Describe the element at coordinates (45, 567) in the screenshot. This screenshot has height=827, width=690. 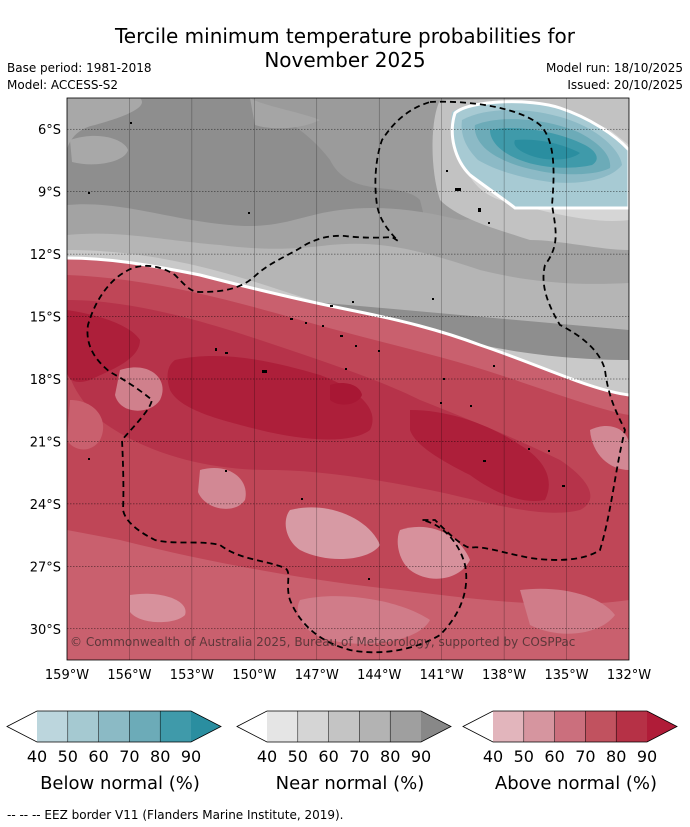
I see `lat-tick-label: 27°S` at that location.